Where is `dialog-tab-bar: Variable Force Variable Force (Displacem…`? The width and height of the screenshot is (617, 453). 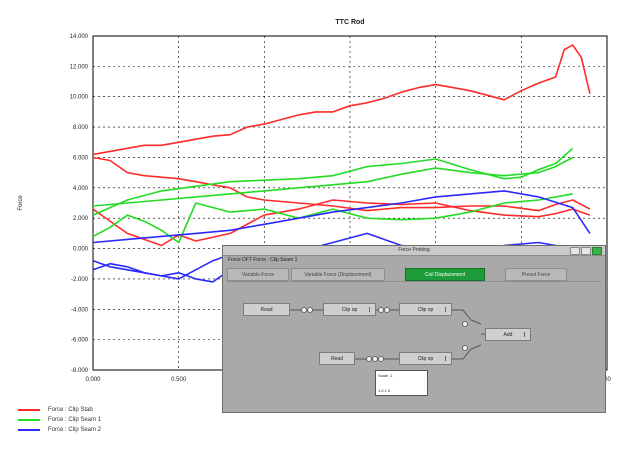 dialog-tab-bar: Variable Force Variable Force (Displacem… is located at coordinates (414, 275).